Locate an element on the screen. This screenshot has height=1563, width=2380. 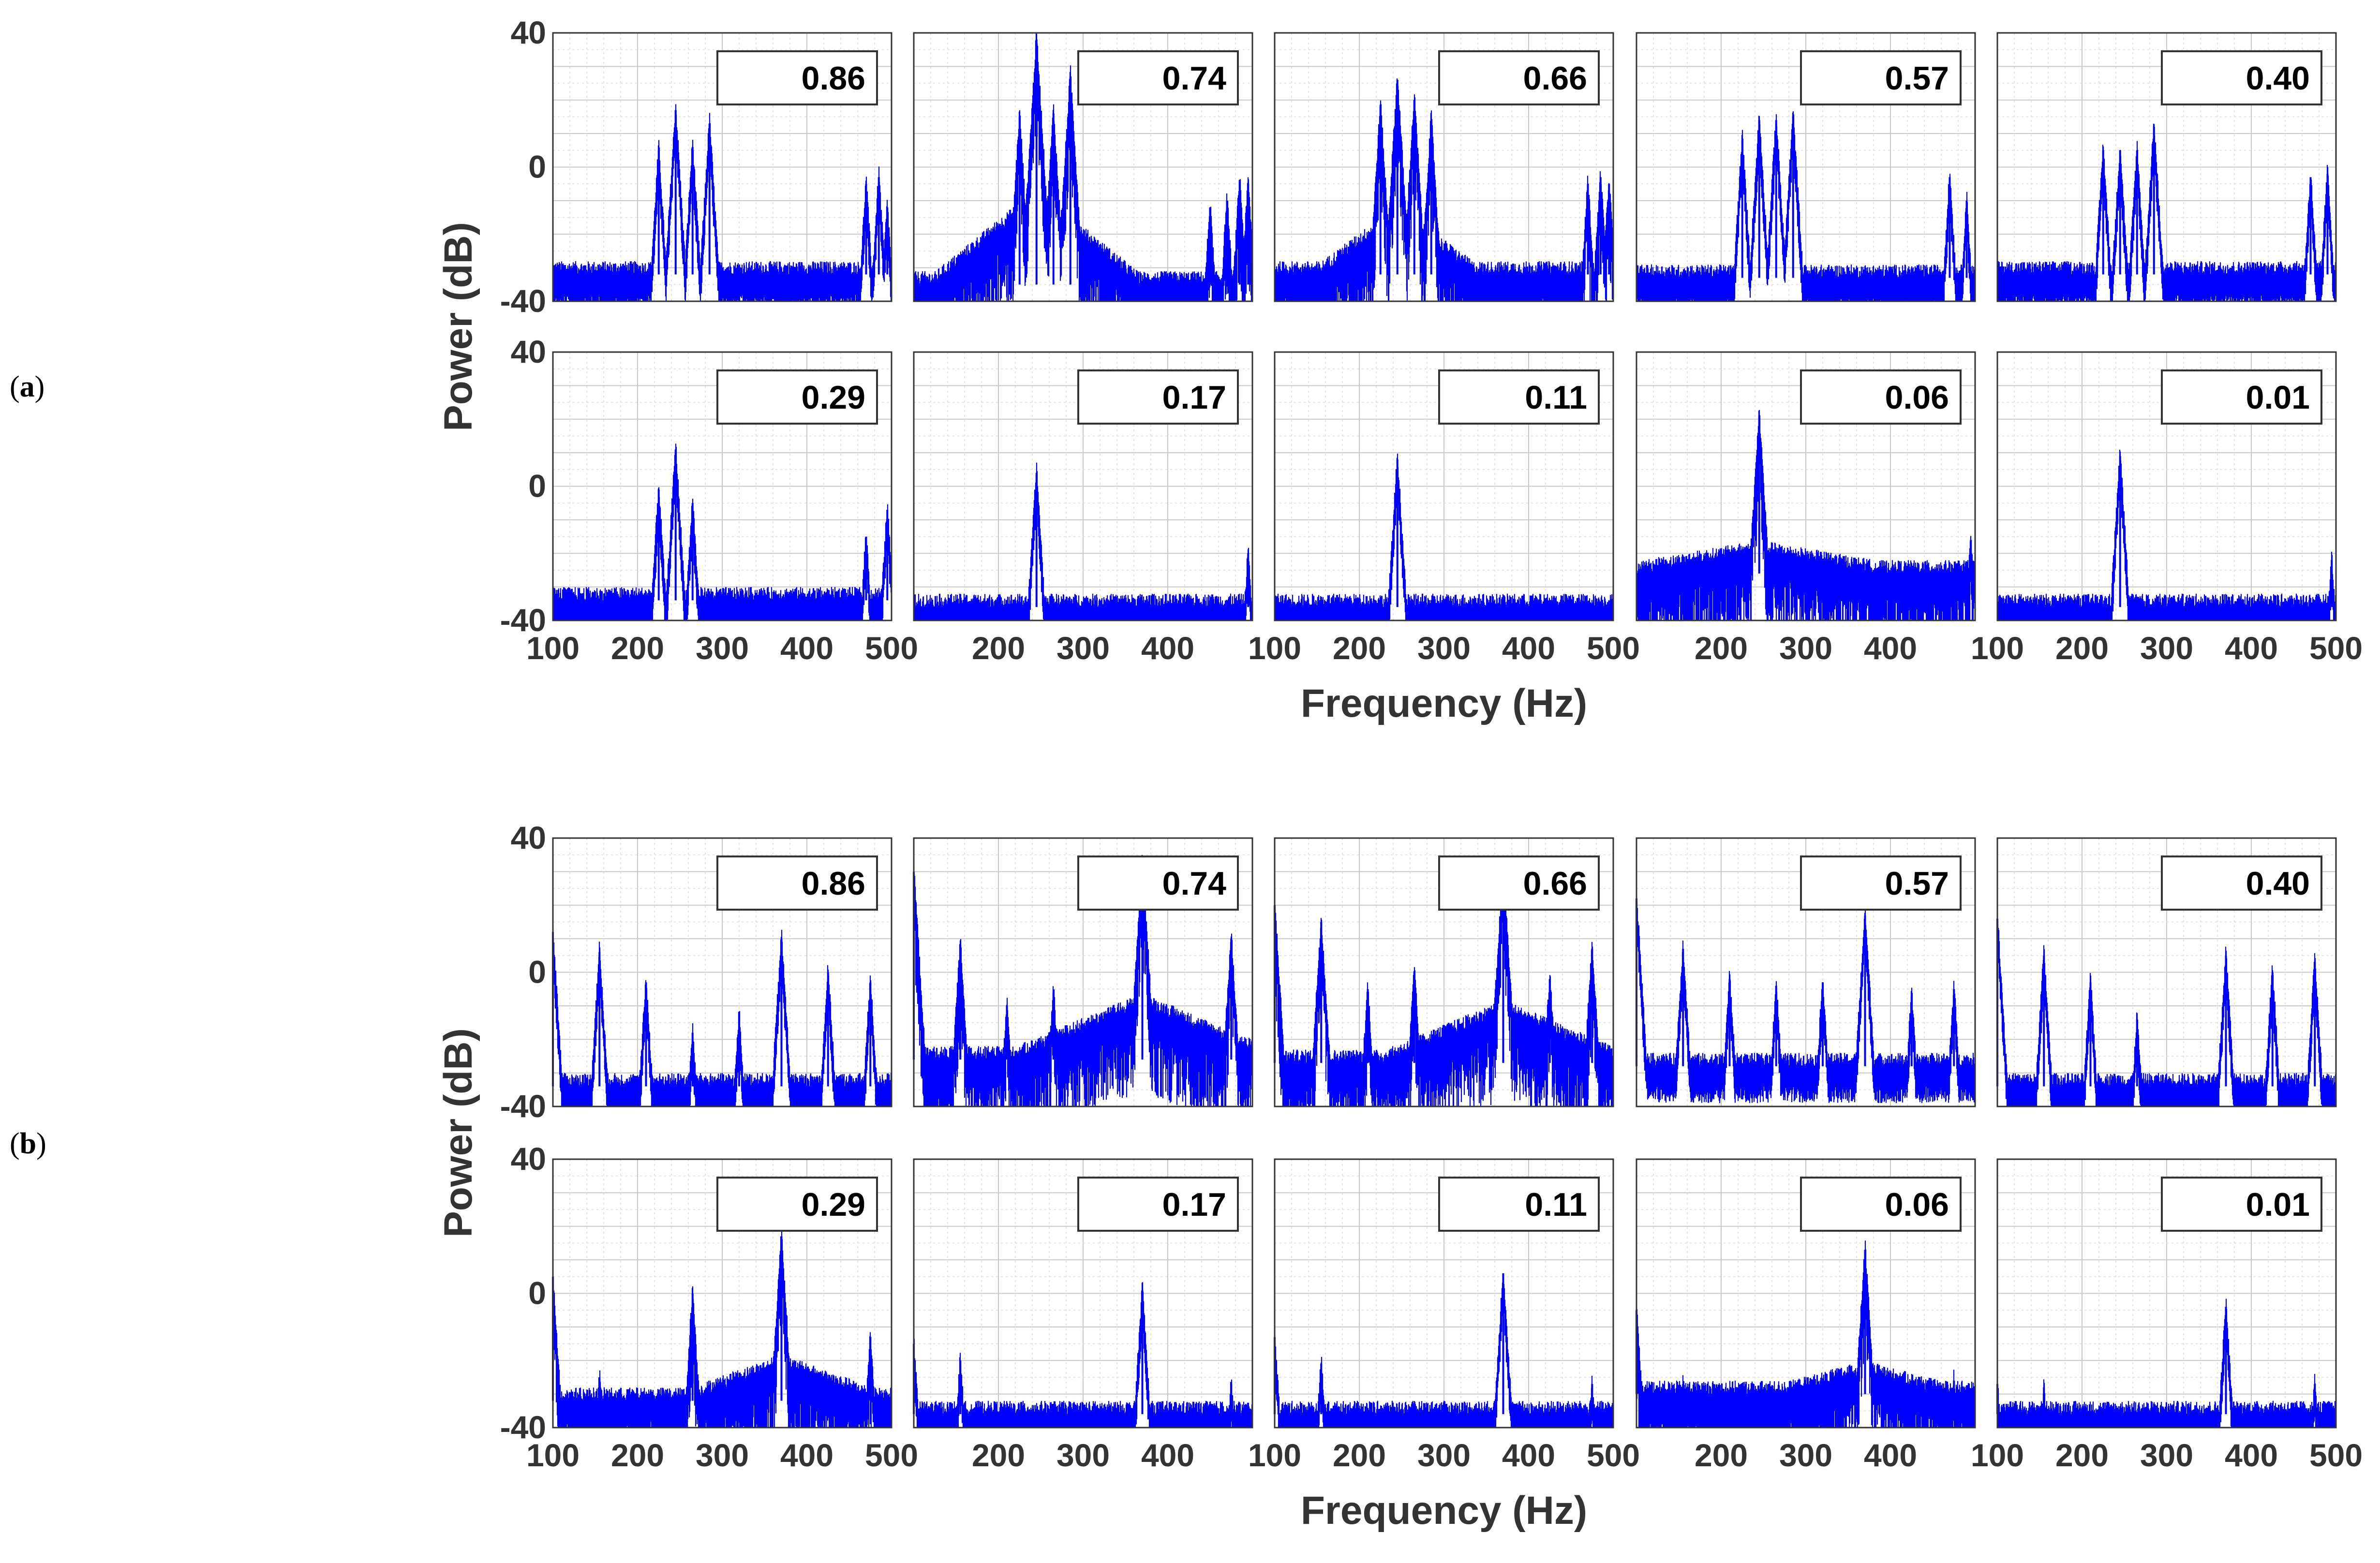
panel-a-subplot-7-xtick-label: 300 is located at coordinates (1083, 648).